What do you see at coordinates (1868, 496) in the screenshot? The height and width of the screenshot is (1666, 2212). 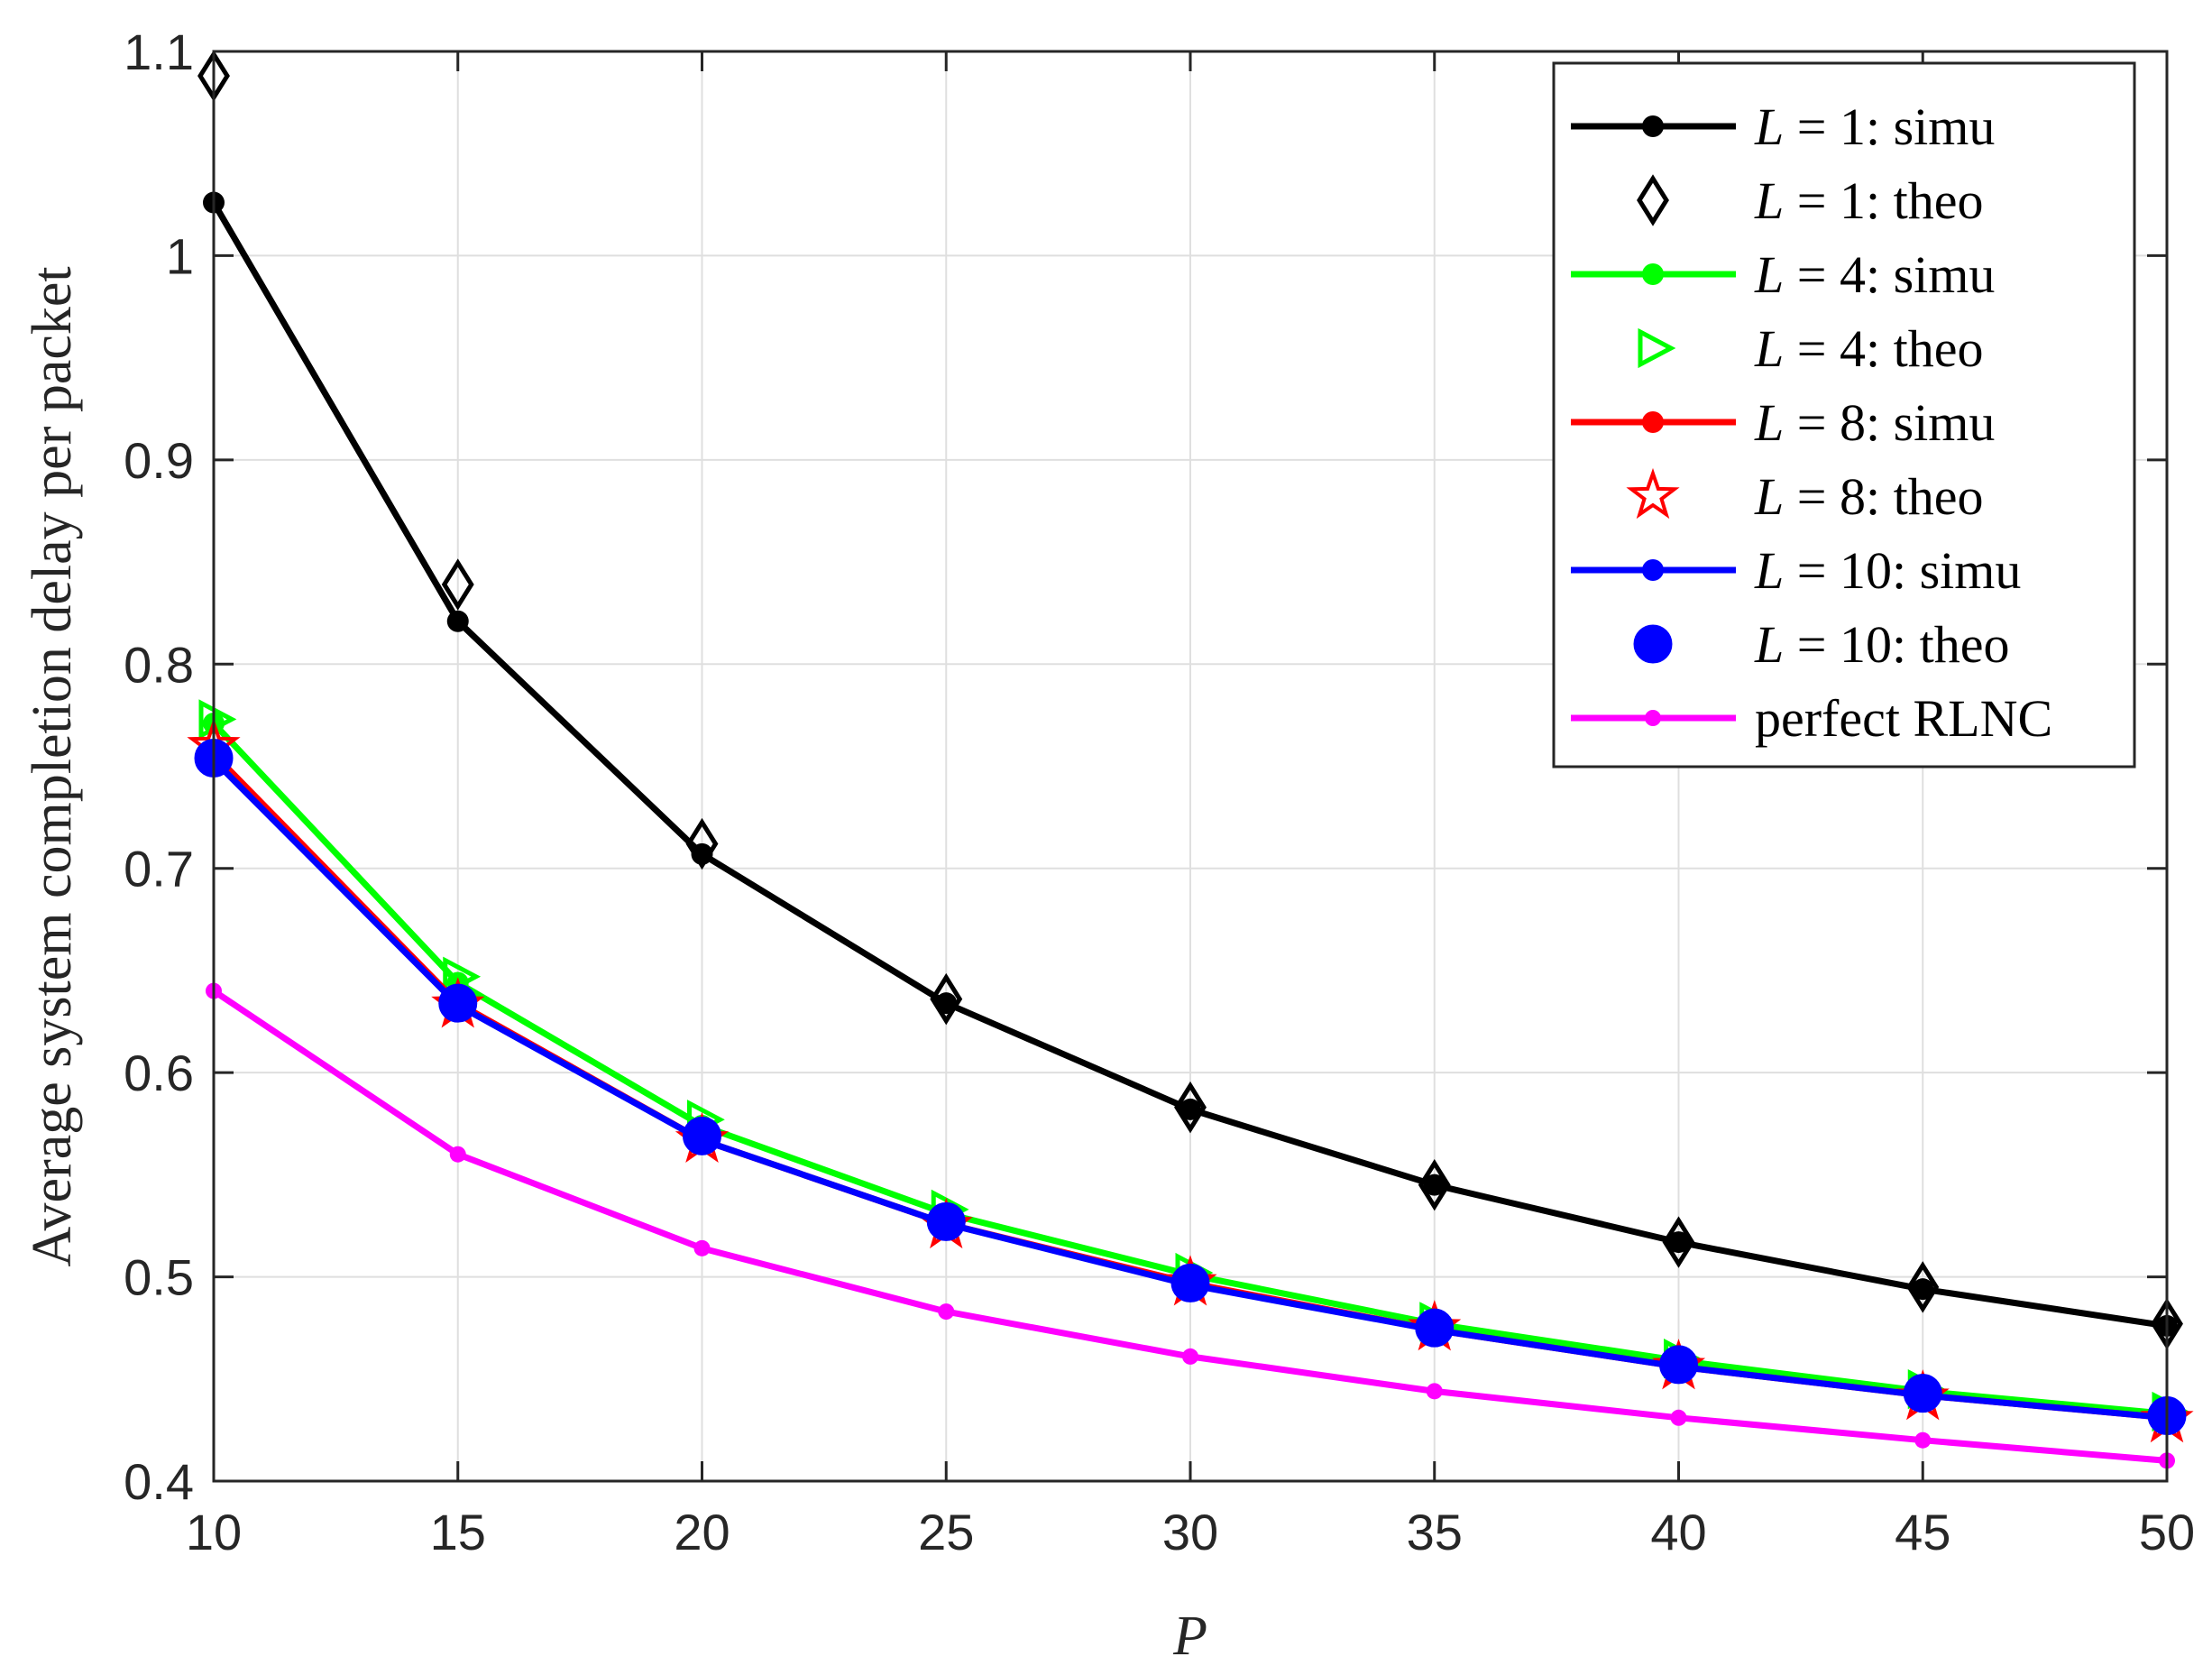 I see `legend-label: L = 8: theo` at bounding box center [1868, 496].